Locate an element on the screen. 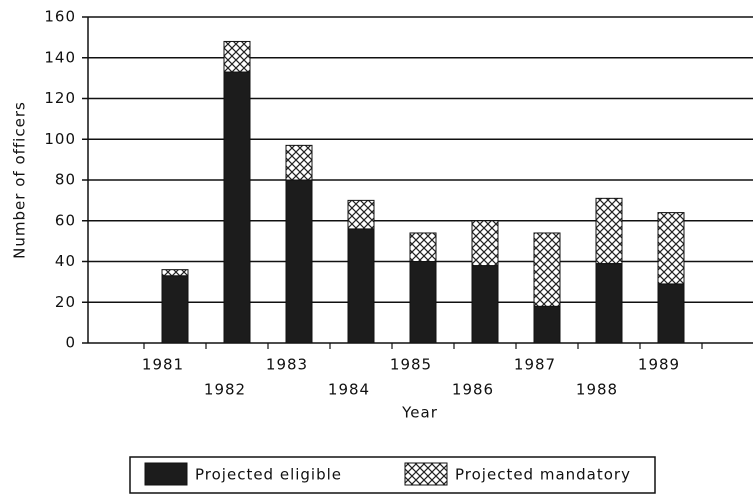  x-tick-label: 1981 is located at coordinates (163, 365).